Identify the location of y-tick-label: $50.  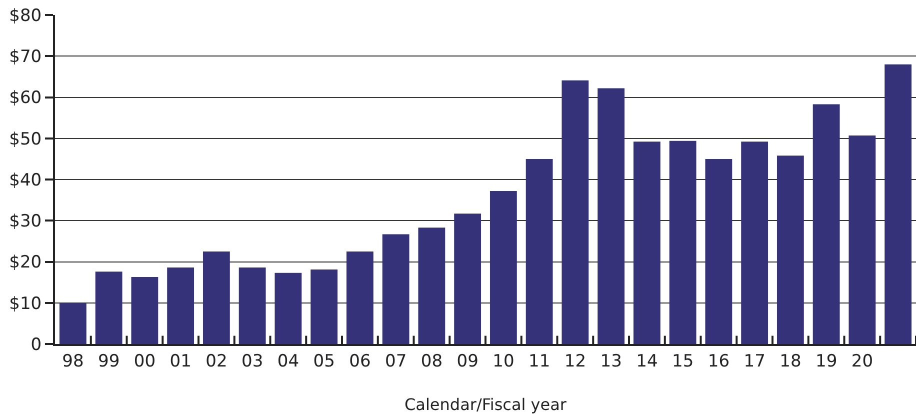
(25, 139).